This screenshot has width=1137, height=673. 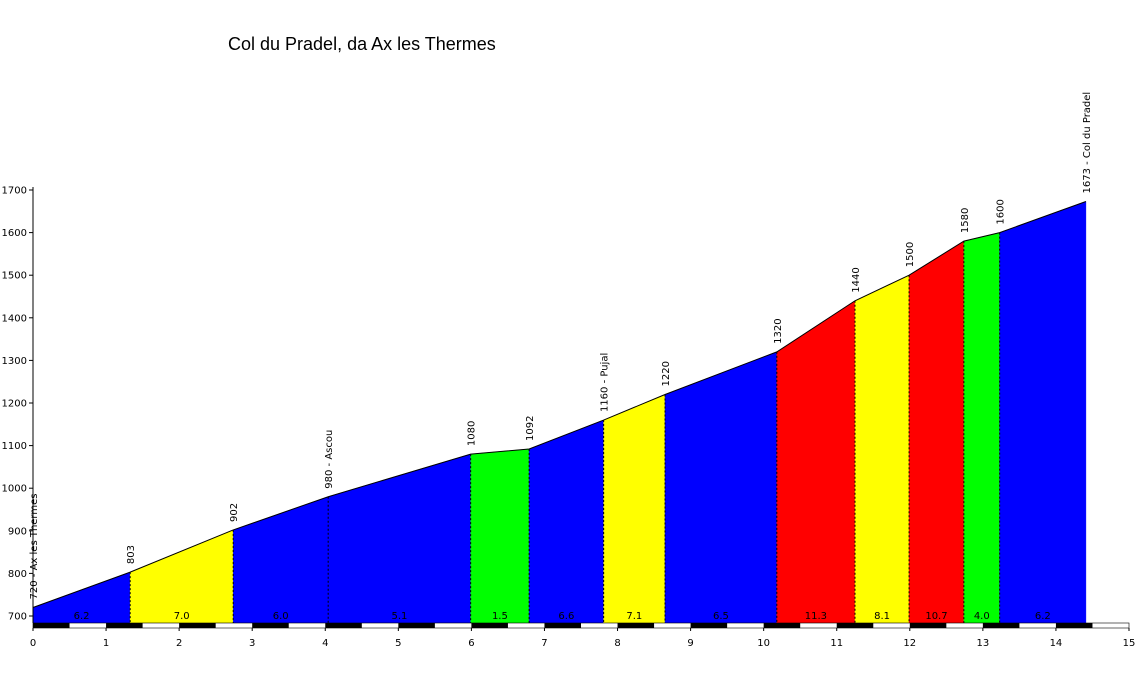 I want to click on y-tick-label: 700, so click(x=17, y=617).